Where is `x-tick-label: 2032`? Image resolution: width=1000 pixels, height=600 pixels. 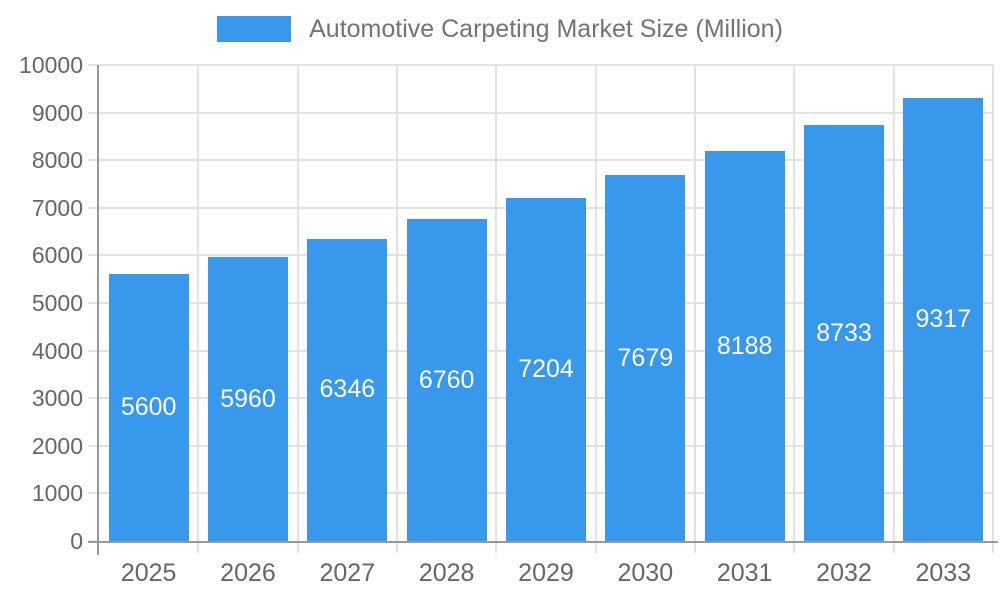
x-tick-label: 2032 is located at coordinates (844, 573).